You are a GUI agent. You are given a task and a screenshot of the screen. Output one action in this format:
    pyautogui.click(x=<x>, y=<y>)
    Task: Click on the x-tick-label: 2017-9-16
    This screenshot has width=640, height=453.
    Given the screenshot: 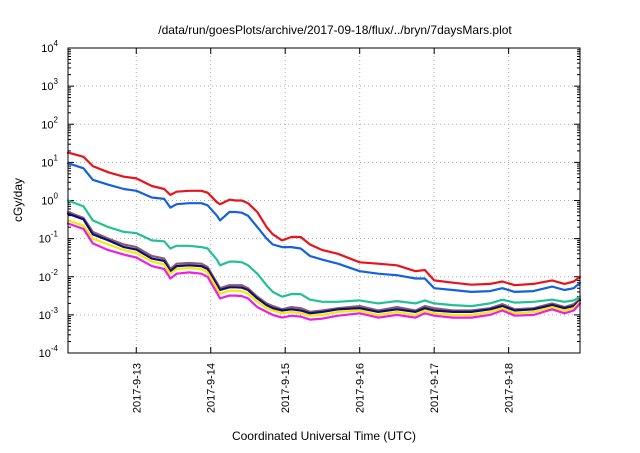 What is the action you would take?
    pyautogui.click(x=361, y=388)
    